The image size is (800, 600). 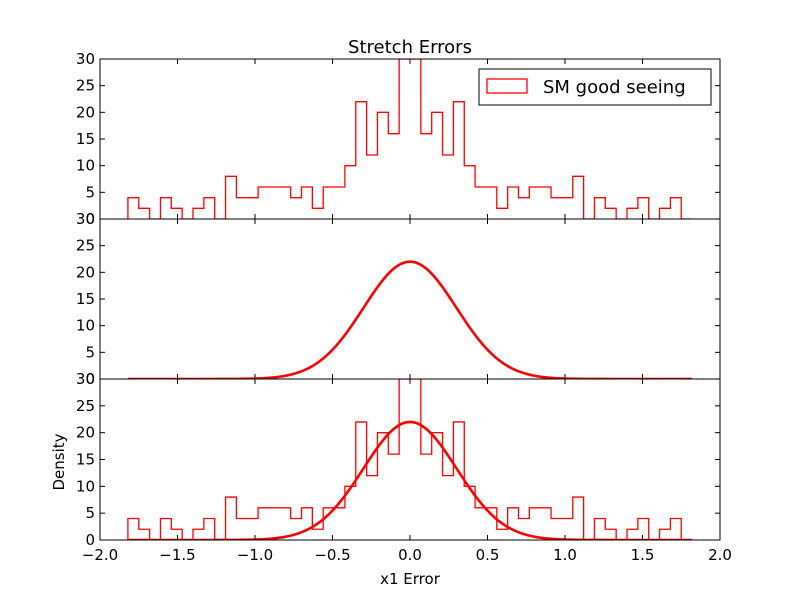 What do you see at coordinates (643, 555) in the screenshot?
I see `x-tick-label: 1.5` at bounding box center [643, 555].